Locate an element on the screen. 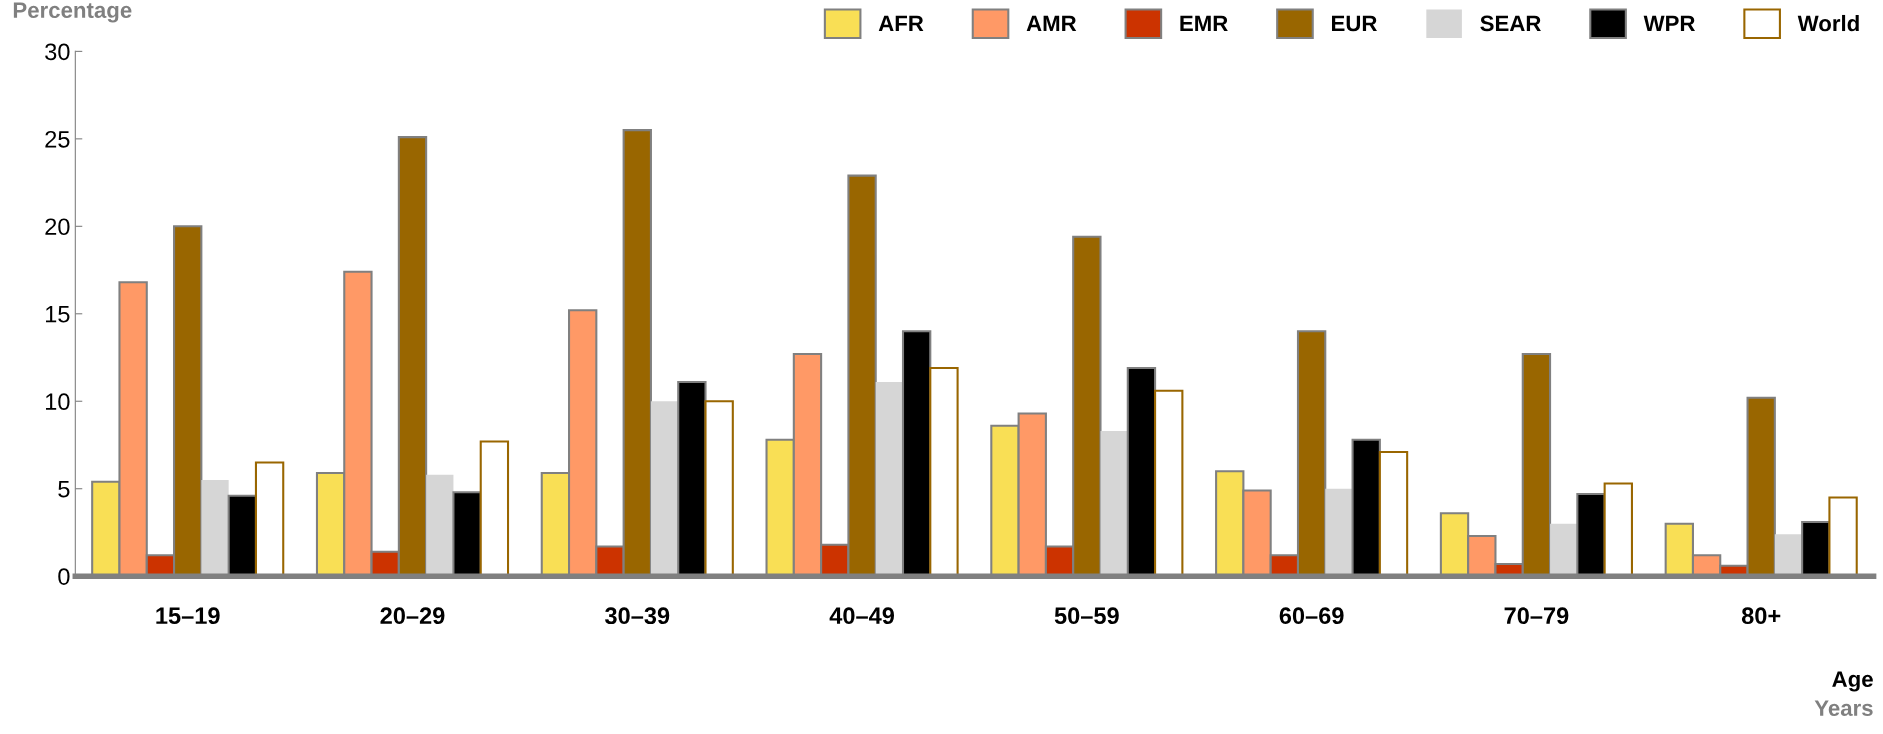 Image resolution: width=1883 pixels, height=734 pixels. x-tick-label: 80+ is located at coordinates (1761, 616).